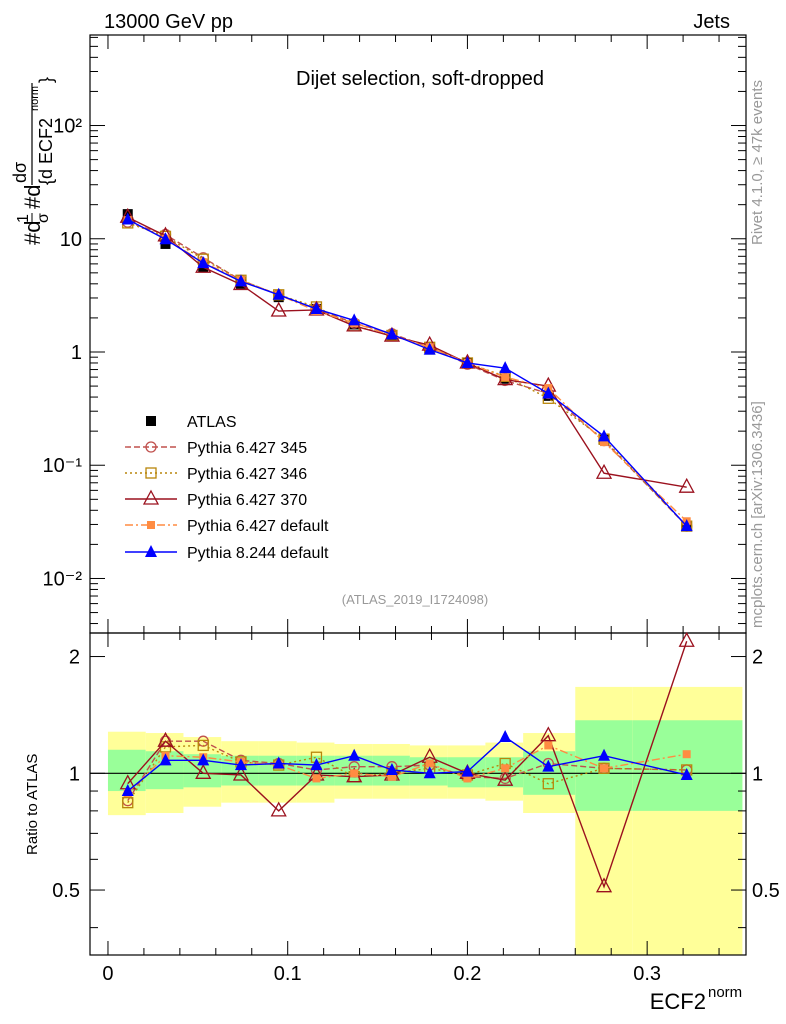 This screenshot has height=1024, width=786. I want to click on legend-entry-p346: Pythia 6.427 346, so click(216, 474).